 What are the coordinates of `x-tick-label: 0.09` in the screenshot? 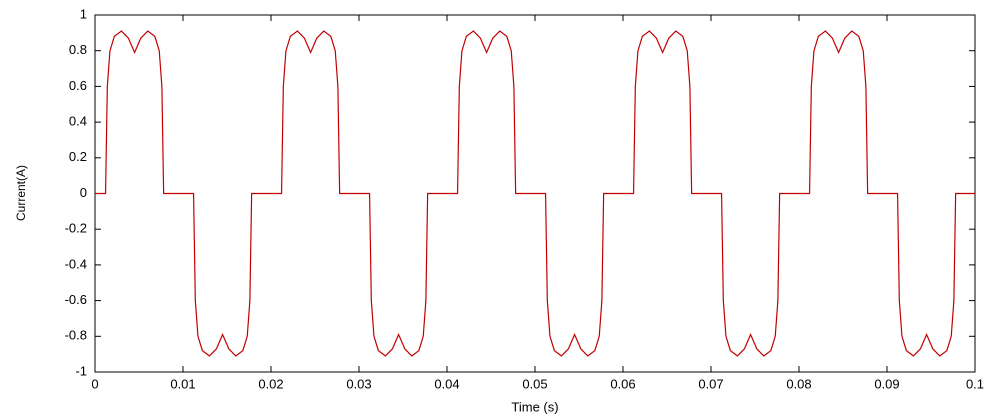 It's located at (886, 383).